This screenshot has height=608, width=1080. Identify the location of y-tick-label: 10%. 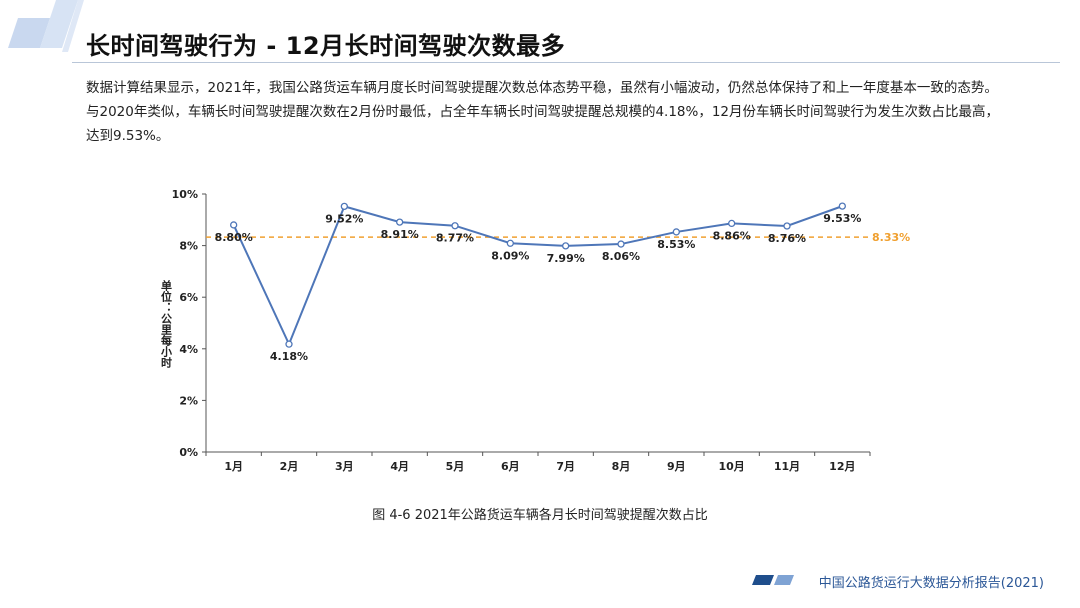
(185, 194).